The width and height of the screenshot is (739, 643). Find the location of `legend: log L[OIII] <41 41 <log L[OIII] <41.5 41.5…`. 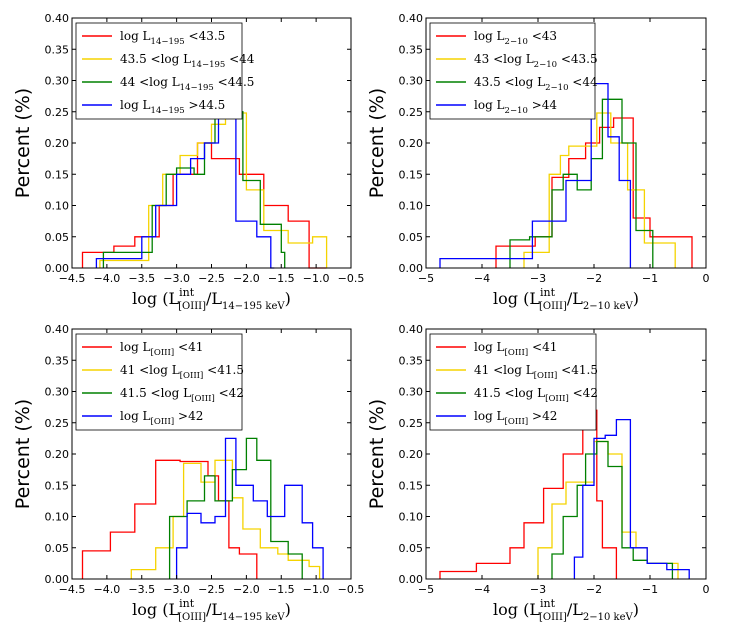

legend: log L[OIII] <41 41 <log L[OIII] <41.5 41.5… is located at coordinates (159, 382).